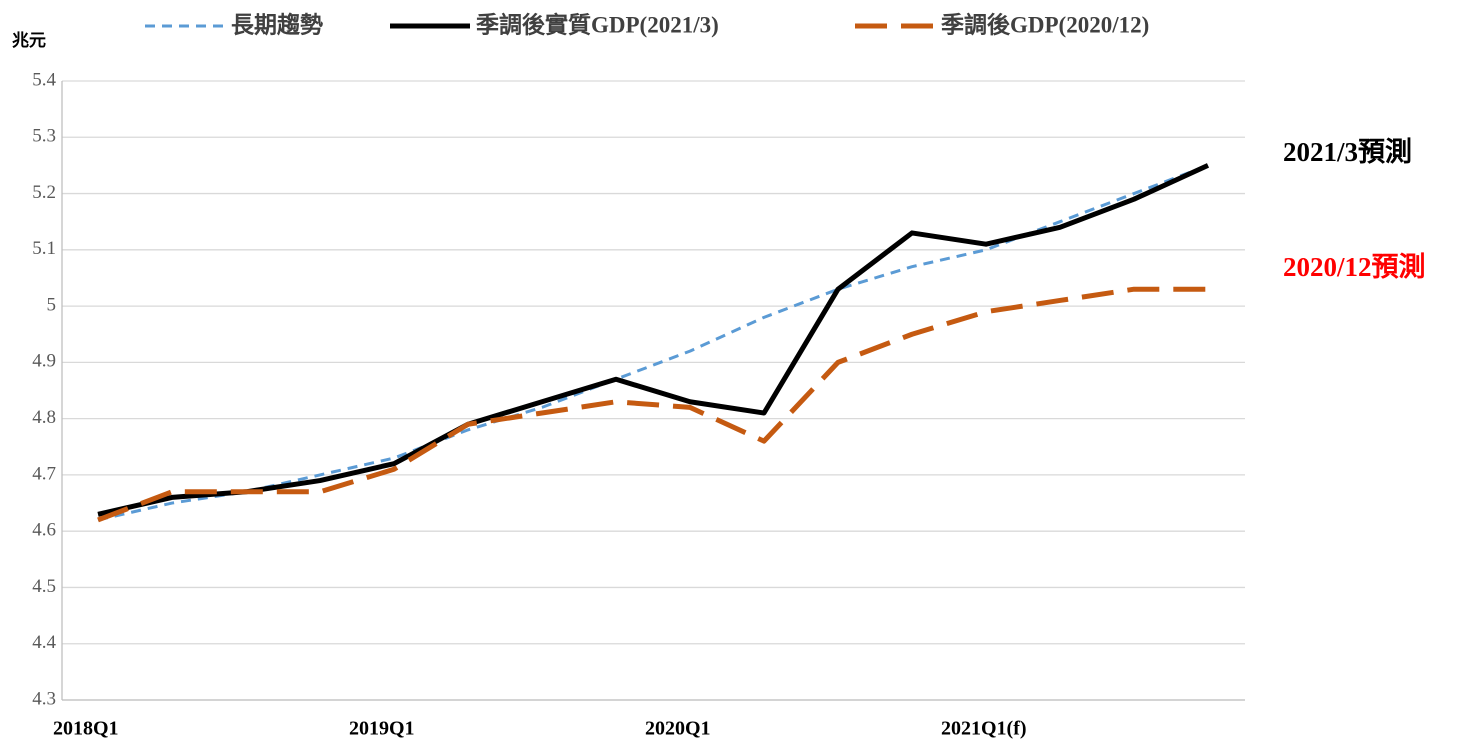  What do you see at coordinates (44, 586) in the screenshot?
I see `y-tick-label: 4.5` at bounding box center [44, 586].